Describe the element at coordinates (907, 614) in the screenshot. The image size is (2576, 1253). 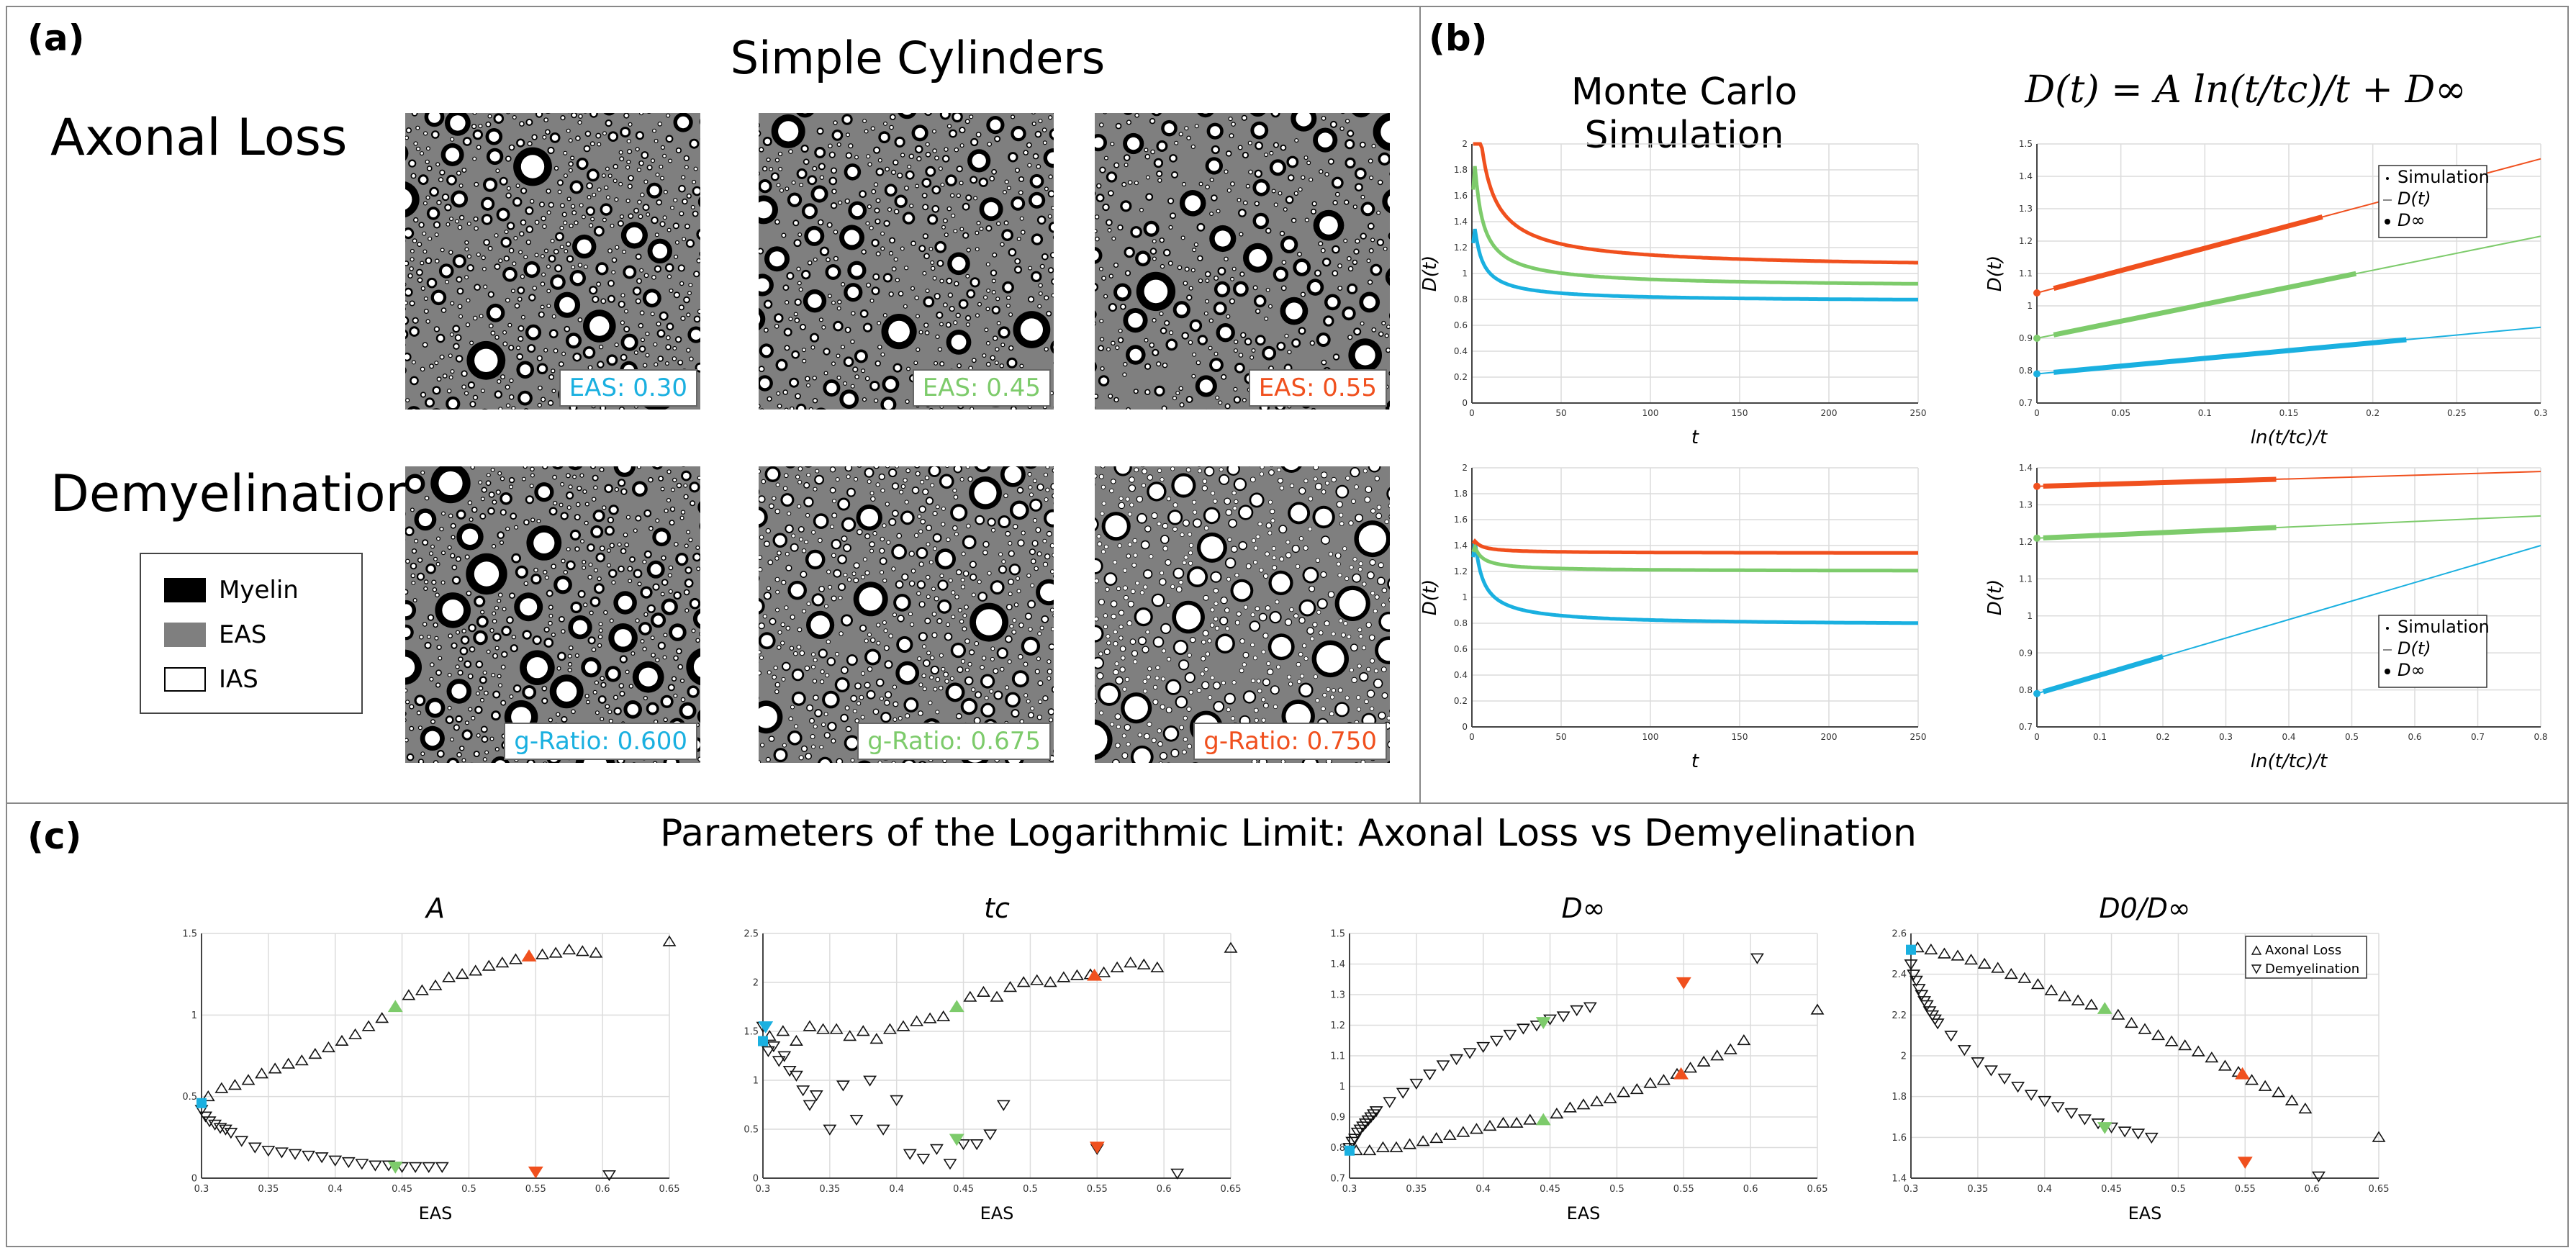
I see `cylinder-packing` at that location.